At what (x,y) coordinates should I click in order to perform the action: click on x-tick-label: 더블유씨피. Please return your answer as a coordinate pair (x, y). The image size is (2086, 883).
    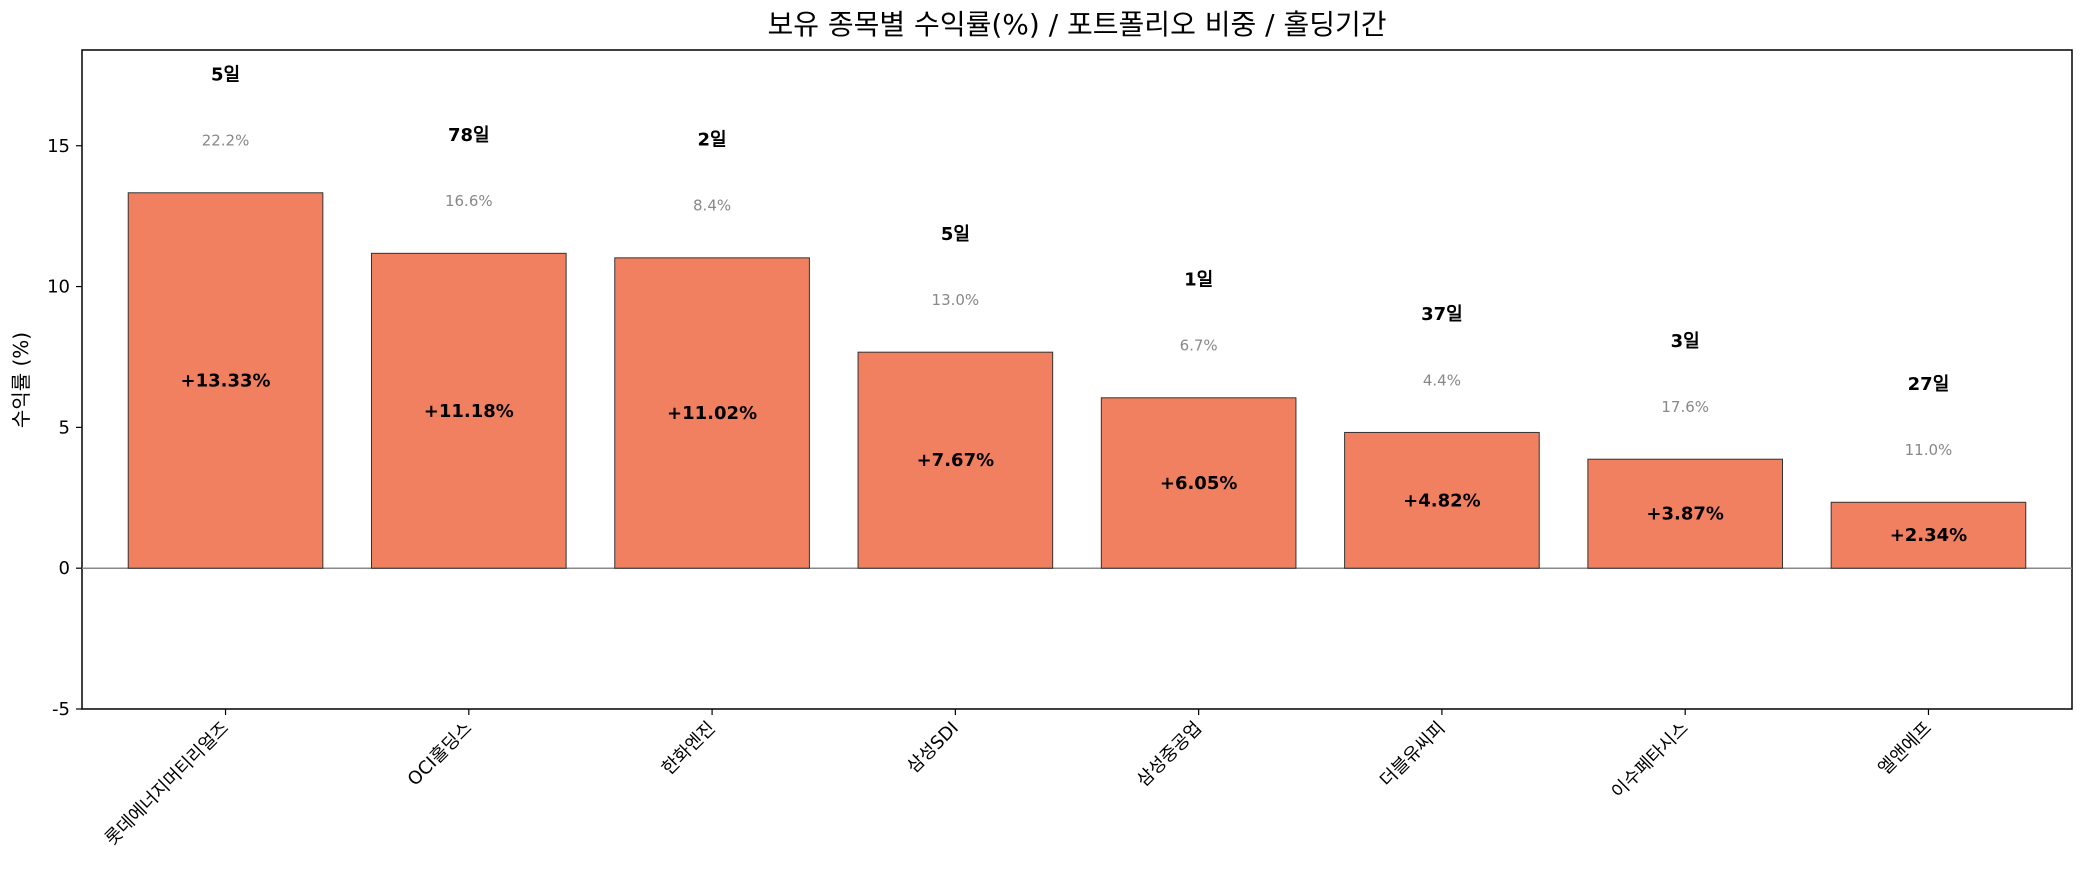
    Looking at the image, I should click on (1412, 754).